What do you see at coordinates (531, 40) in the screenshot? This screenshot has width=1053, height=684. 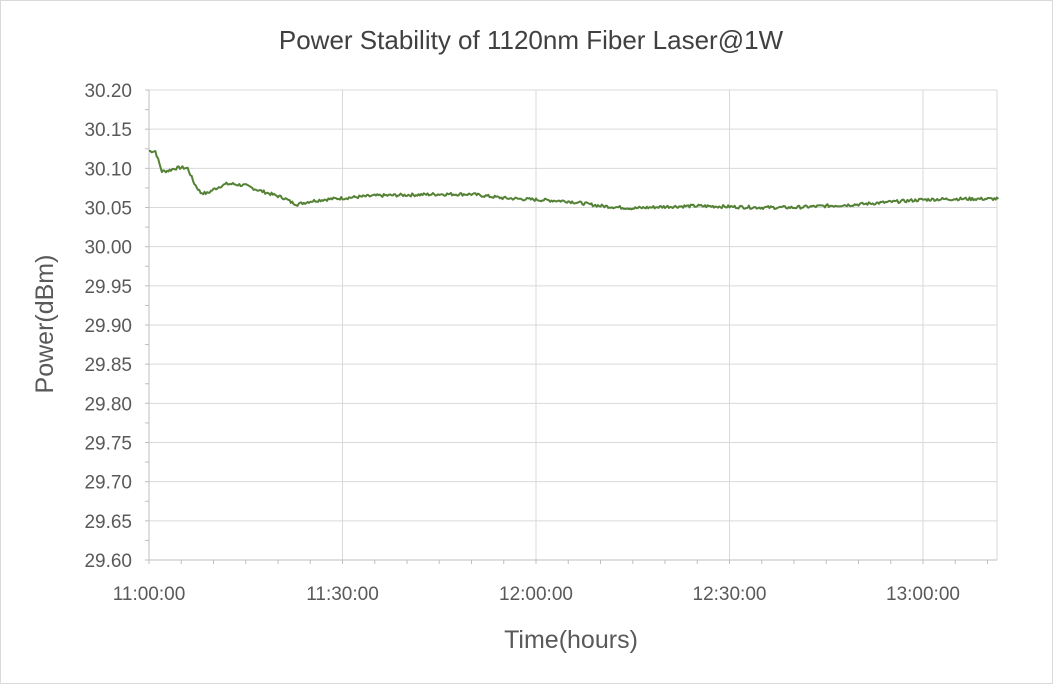 I see `chart-title: Power Stability of 1120nm Fiber Laser@1W` at bounding box center [531, 40].